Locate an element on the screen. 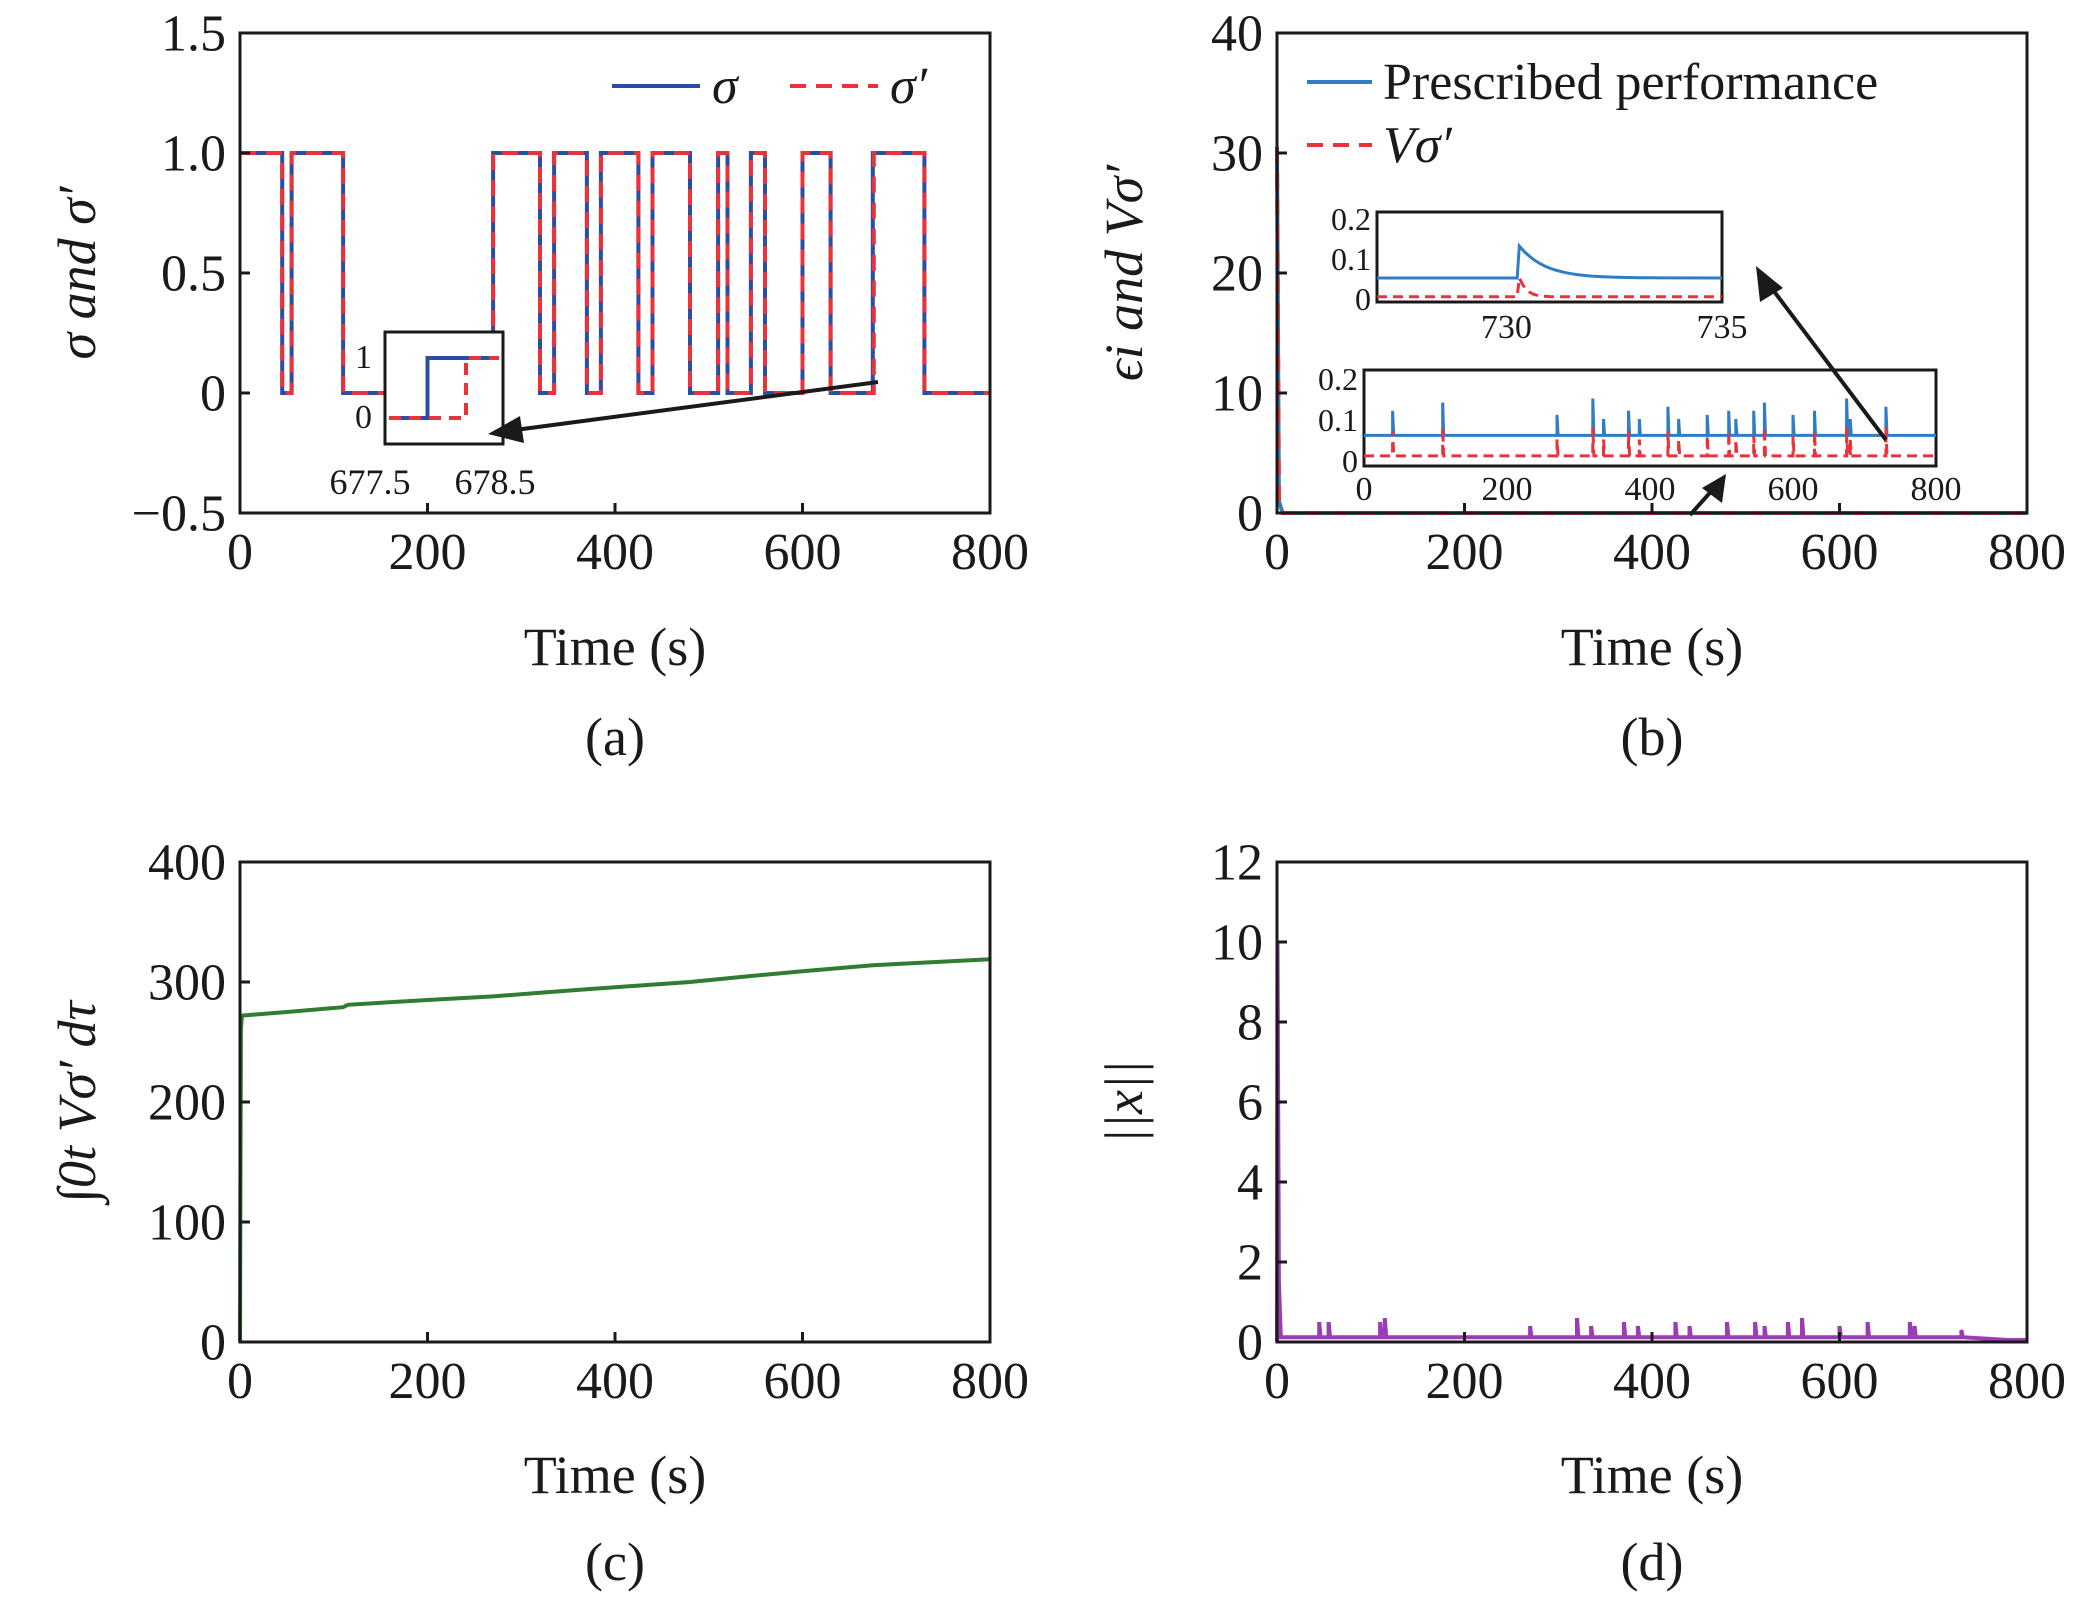  panel-a-inset-xtick-0: 677.5 is located at coordinates (370, 482).